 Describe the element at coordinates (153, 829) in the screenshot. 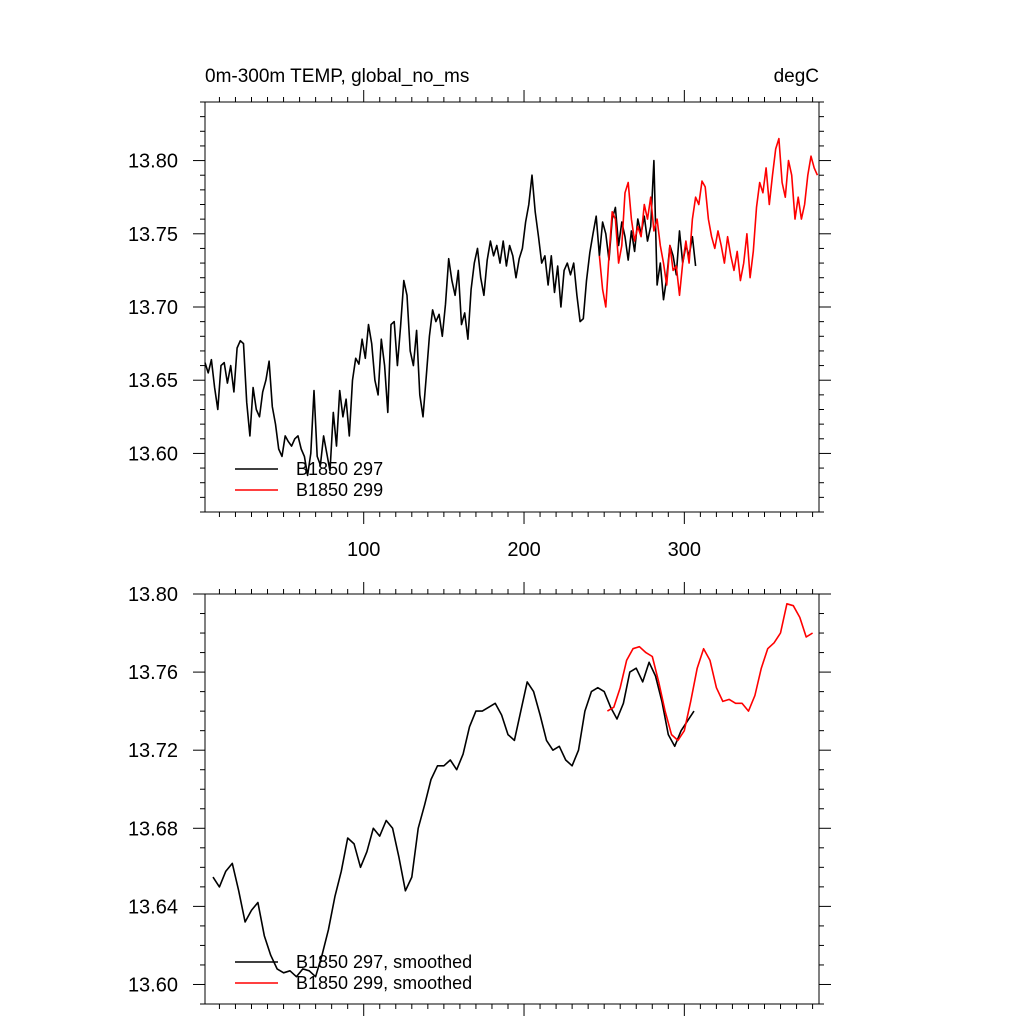

I see `y-tick-label: 13.68` at that location.